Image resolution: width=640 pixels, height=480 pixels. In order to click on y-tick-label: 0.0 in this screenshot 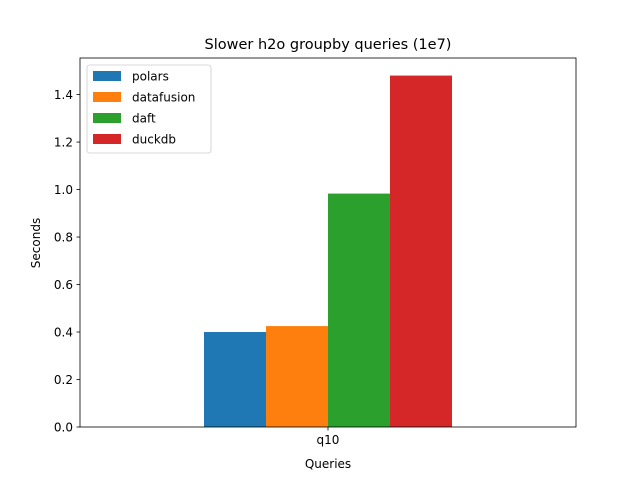, I will do `click(63, 427)`.